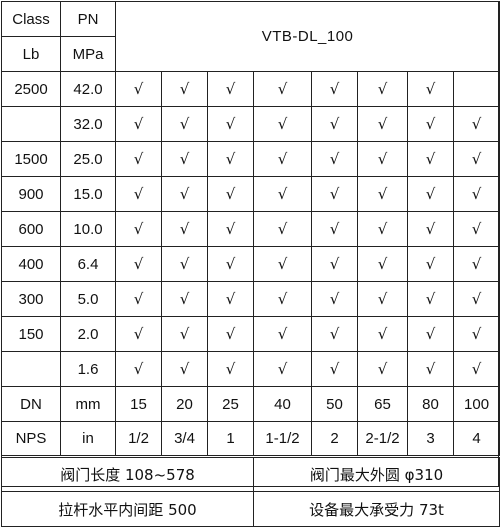 This screenshot has width=500, height=527. What do you see at coordinates (476, 439) in the screenshot?
I see `size-value: 4` at bounding box center [476, 439].